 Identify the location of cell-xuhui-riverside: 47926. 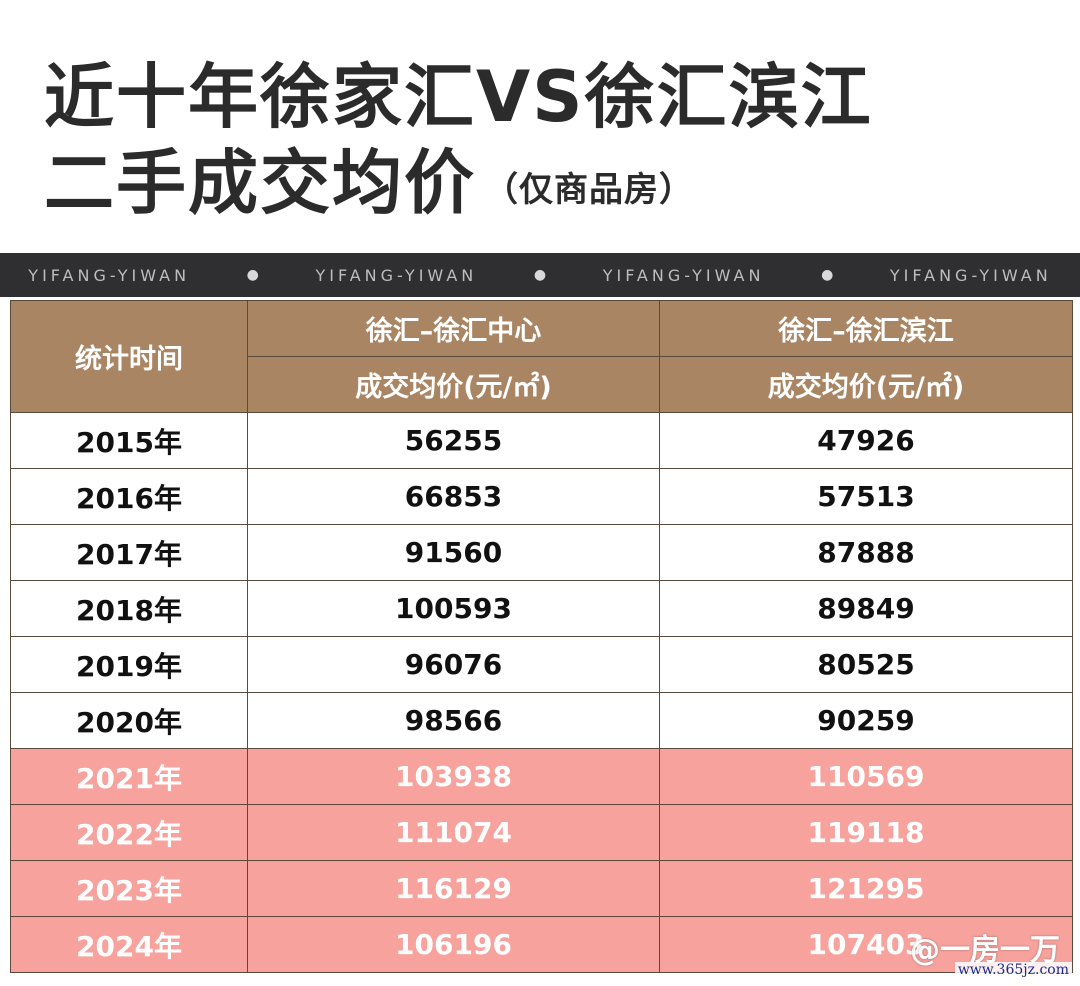
(866, 440).